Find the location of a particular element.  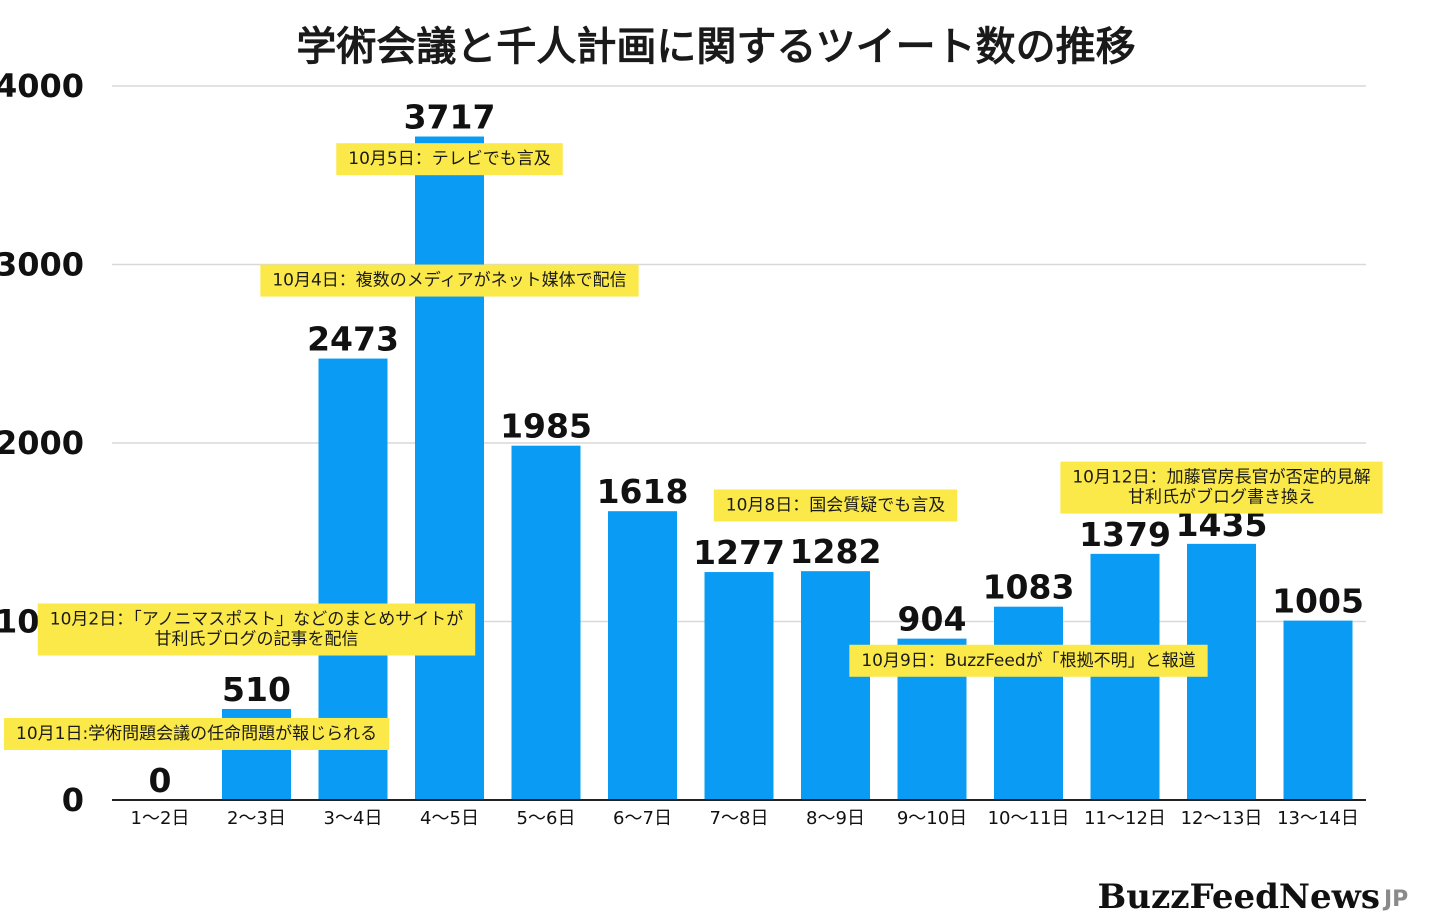

logo-suffix-text: JP is located at coordinates (1395, 899).